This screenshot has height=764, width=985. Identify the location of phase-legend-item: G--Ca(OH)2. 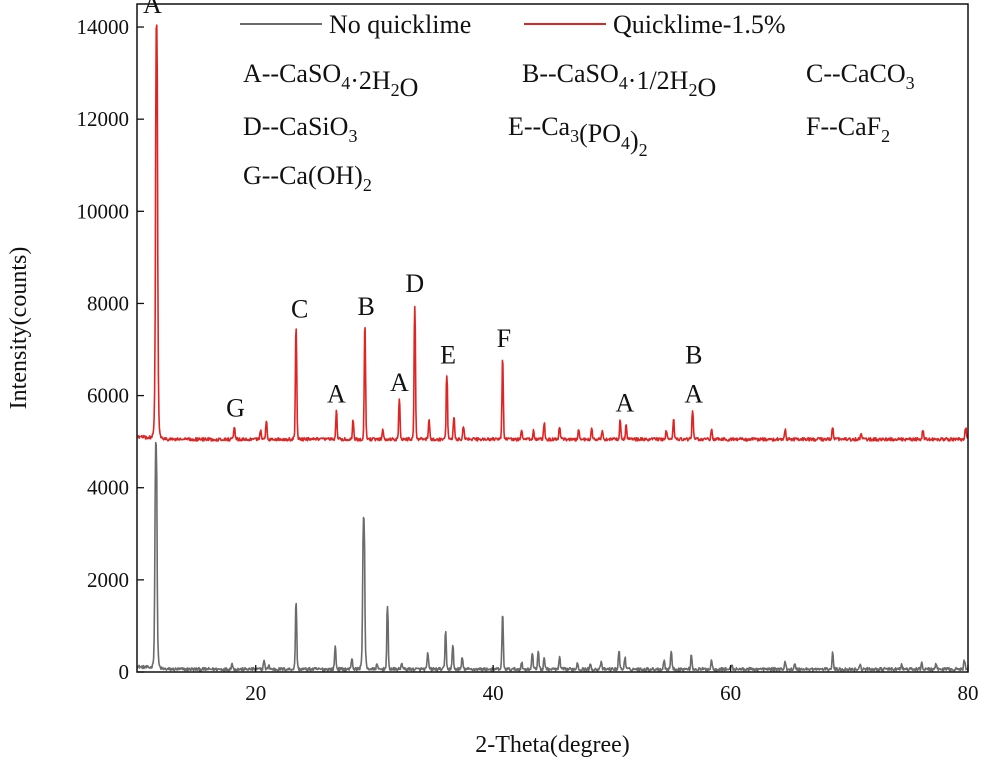
(307, 178).